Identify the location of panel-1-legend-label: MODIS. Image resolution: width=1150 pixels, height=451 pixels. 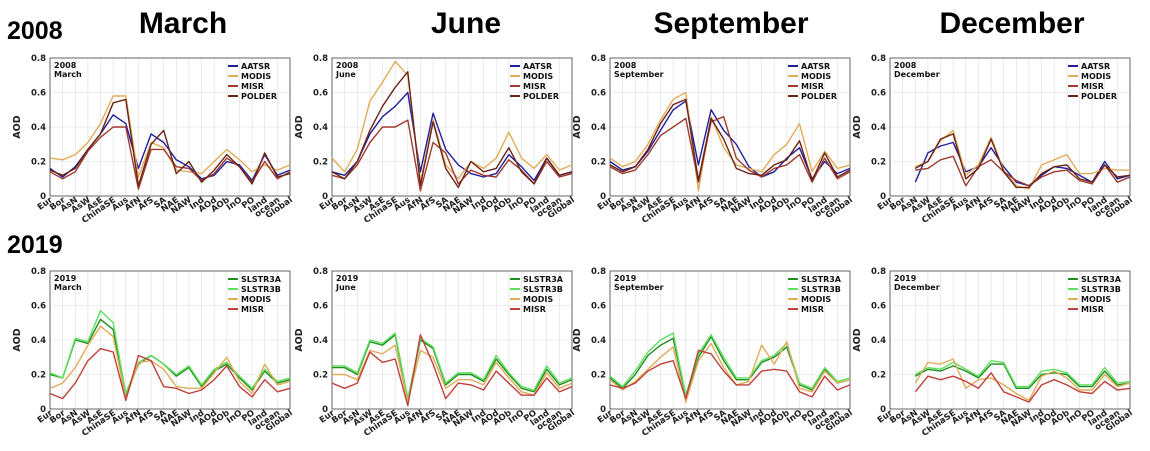
(256, 76).